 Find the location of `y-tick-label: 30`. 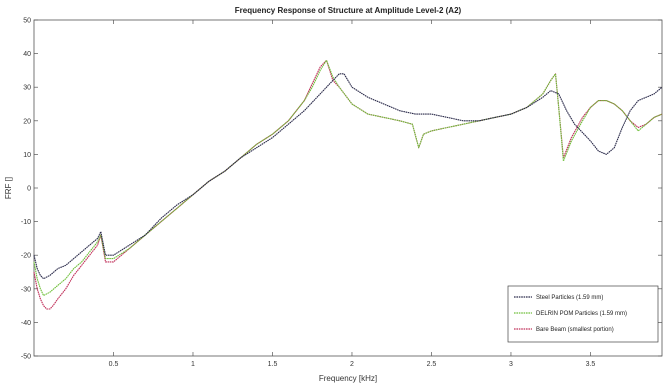

y-tick-label: 30 is located at coordinates (27, 88).